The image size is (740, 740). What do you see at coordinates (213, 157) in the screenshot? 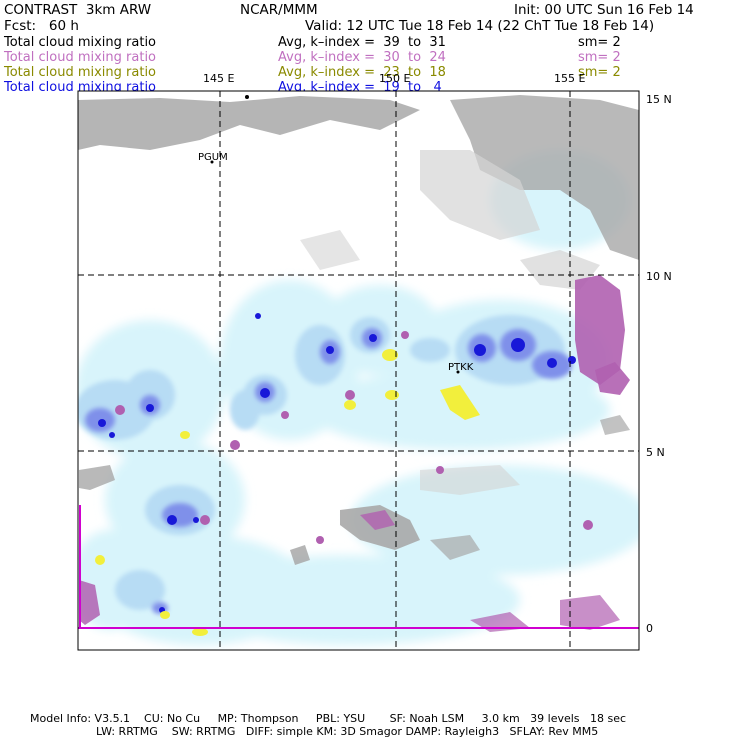
I see `station-label-pgum: PGUM` at bounding box center [213, 157].